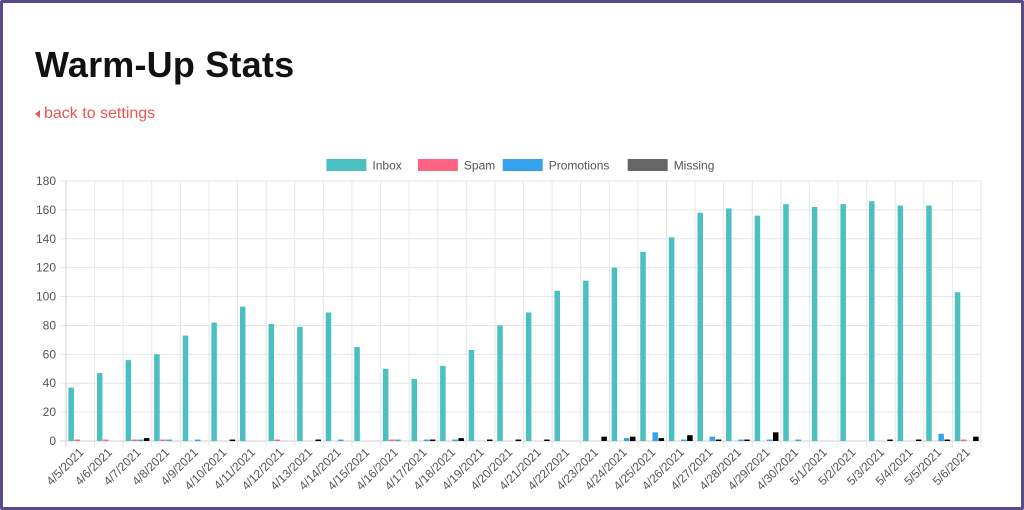 Image resolution: width=1024 pixels, height=510 pixels. What do you see at coordinates (50, 412) in the screenshot?
I see `y-tick-label: 20` at bounding box center [50, 412].